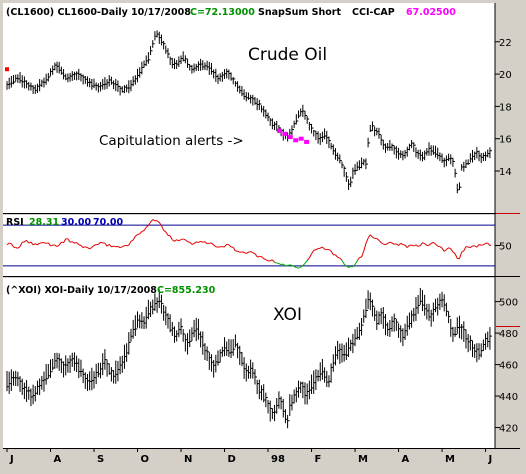 The height and width of the screenshot is (474, 526). I want to click on y-tick-label: 460, so click(508, 366).